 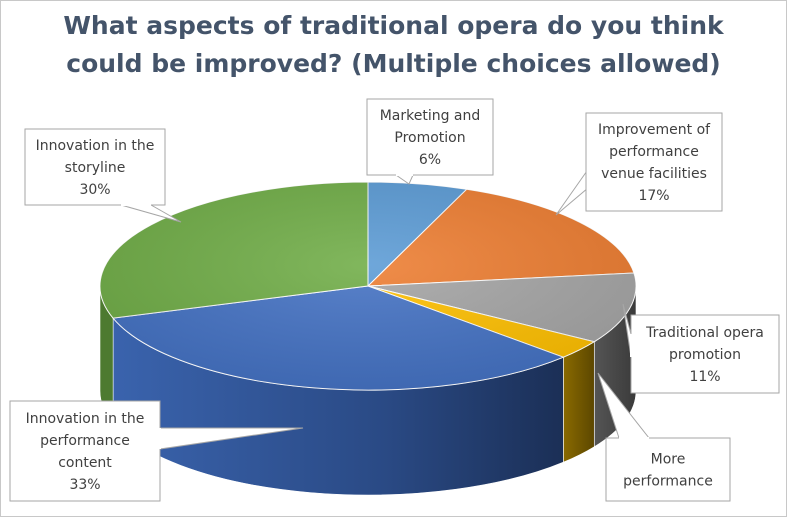 I want to click on callout-innovation-in-the-storyline: Innovation in the storyline 30%, so click(x=103, y=175).